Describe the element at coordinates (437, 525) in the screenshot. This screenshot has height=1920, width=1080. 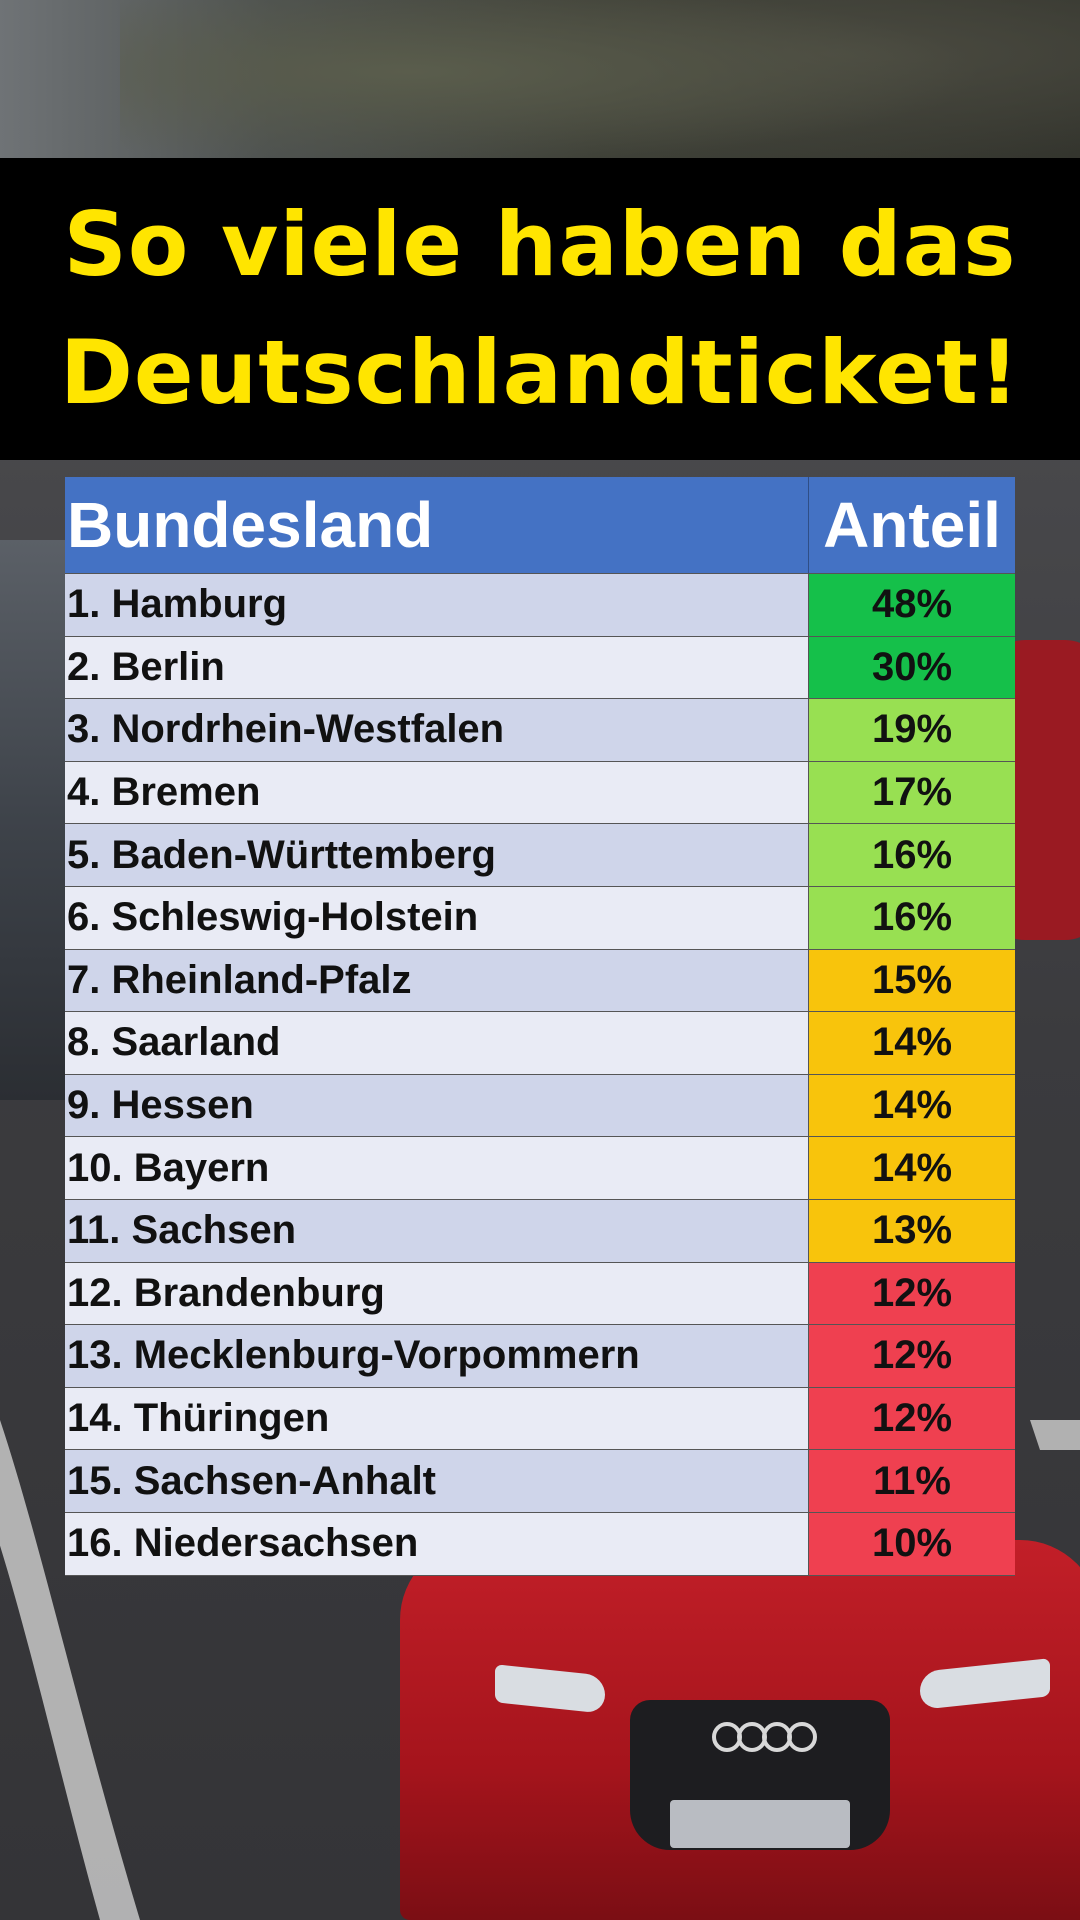
I see `header-bundesland: Bundesland` at that location.